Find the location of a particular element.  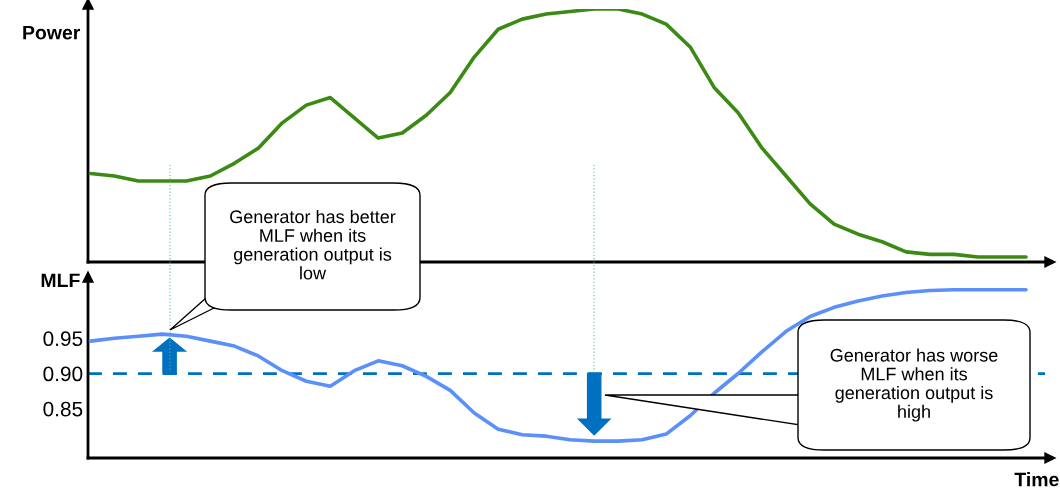

y-axis-title: MLF is located at coordinates (60, 280).